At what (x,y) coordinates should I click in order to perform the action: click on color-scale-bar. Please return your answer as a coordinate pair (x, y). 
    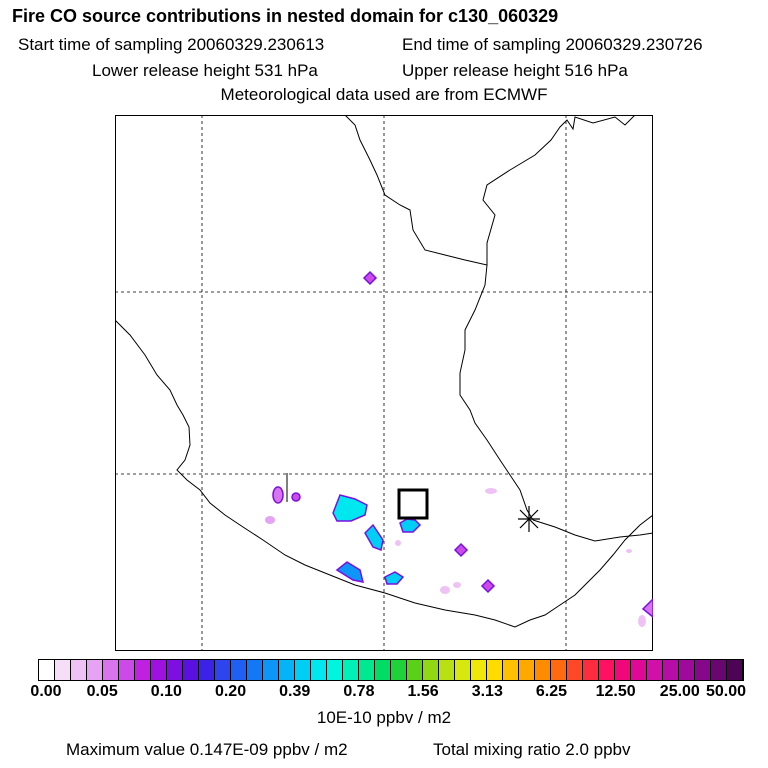
    Looking at the image, I should click on (391, 670).